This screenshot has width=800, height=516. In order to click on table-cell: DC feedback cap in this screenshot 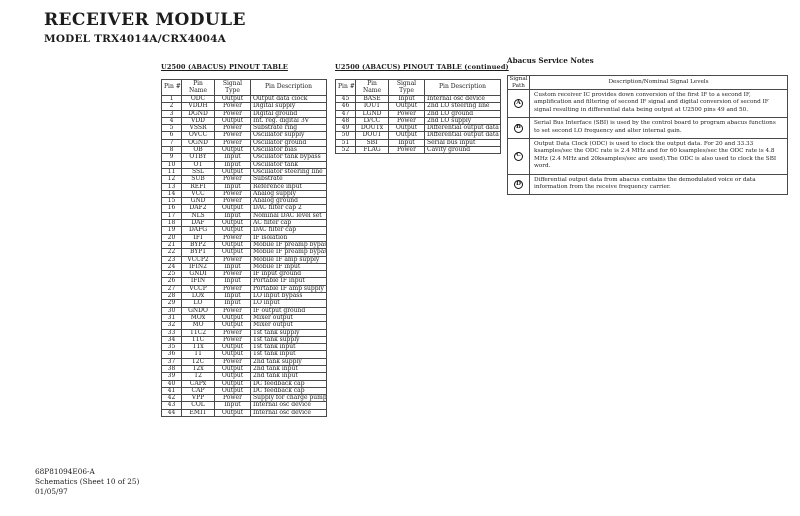, I will do `click(288, 391)`.